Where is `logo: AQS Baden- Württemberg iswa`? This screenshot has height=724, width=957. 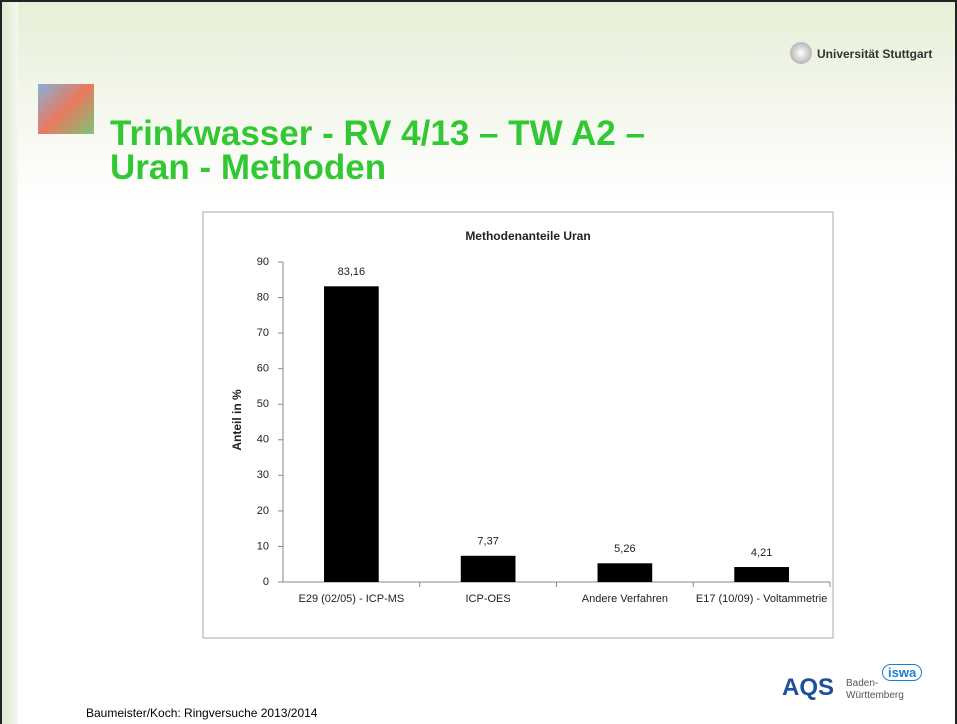 logo: AQS Baden- Württemberg iswa is located at coordinates (857, 685).